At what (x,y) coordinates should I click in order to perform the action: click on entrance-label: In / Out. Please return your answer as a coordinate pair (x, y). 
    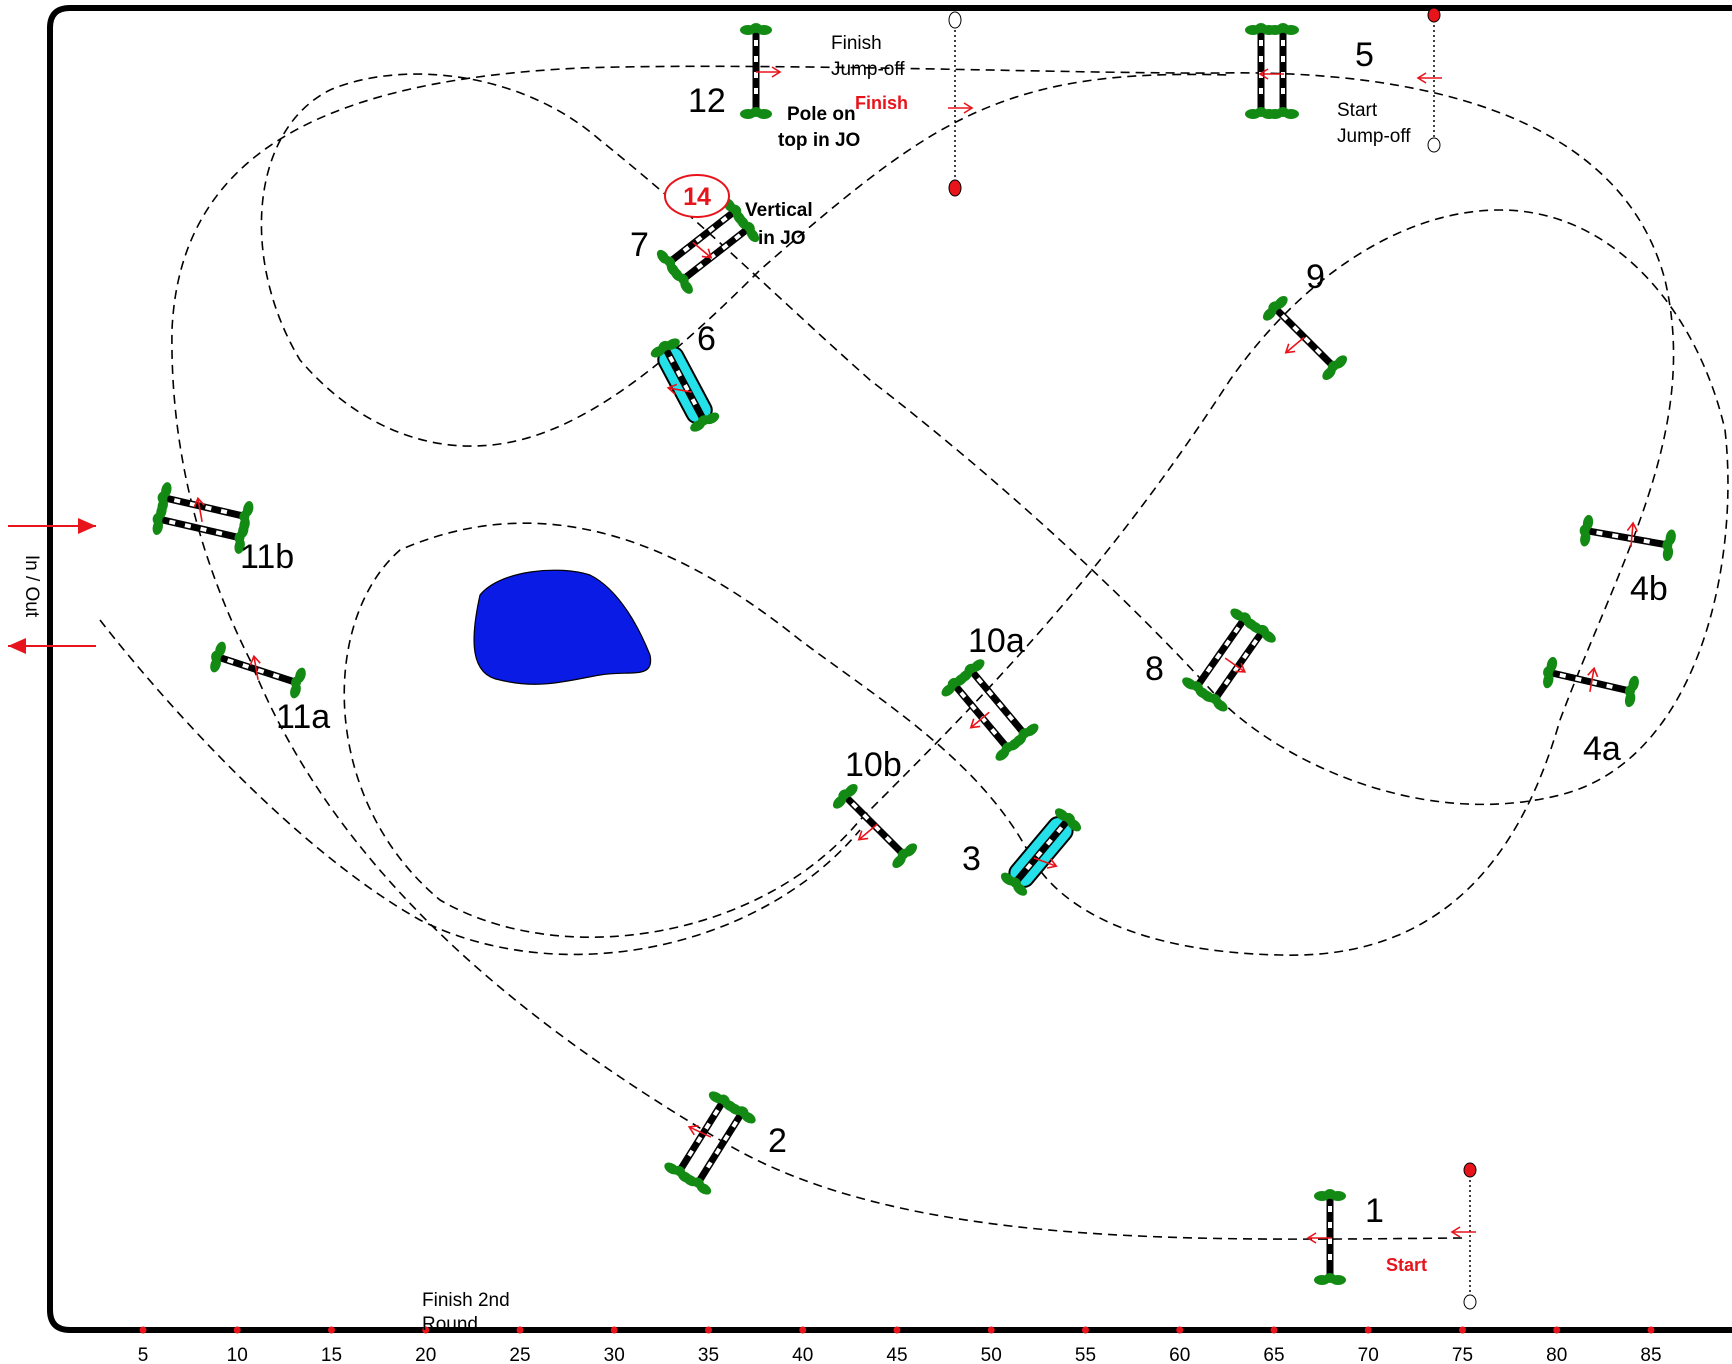
    Looking at the image, I should click on (31, 586).